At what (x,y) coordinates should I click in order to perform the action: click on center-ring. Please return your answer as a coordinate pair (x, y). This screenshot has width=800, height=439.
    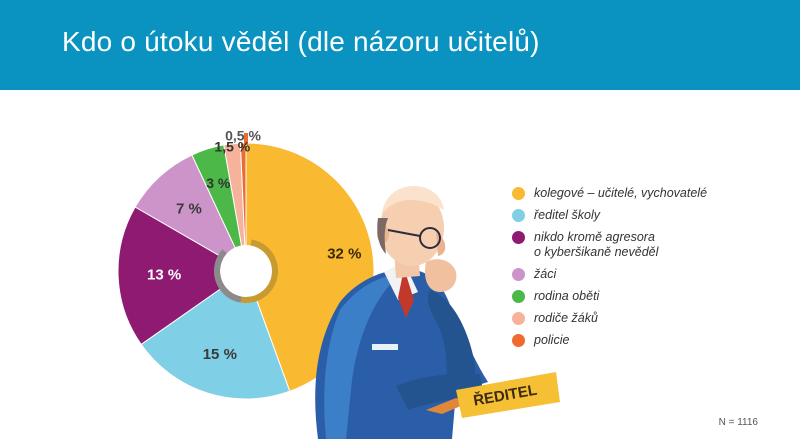
    Looking at the image, I should click on (246, 271).